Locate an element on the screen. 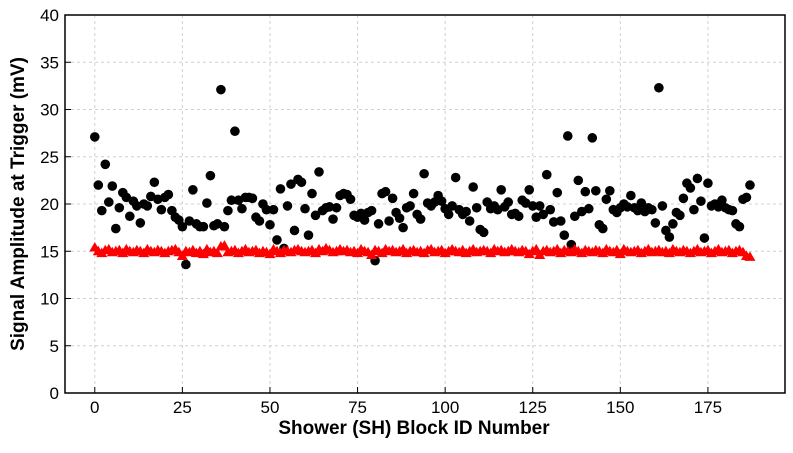 Image resolution: width=793 pixels, height=453 pixels. x-tick-label: 25 is located at coordinates (182, 407).